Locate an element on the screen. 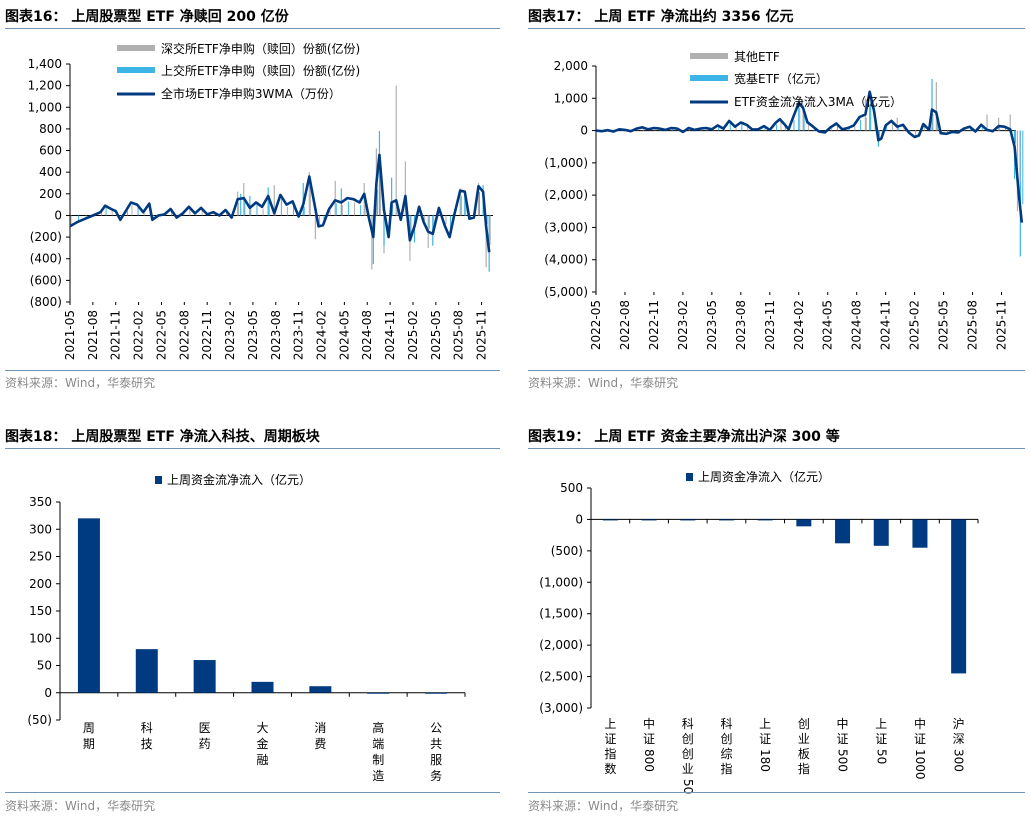 Image resolution: width=1030 pixels, height=818 pixels. chart16-top-rule is located at coordinates (252, 28).